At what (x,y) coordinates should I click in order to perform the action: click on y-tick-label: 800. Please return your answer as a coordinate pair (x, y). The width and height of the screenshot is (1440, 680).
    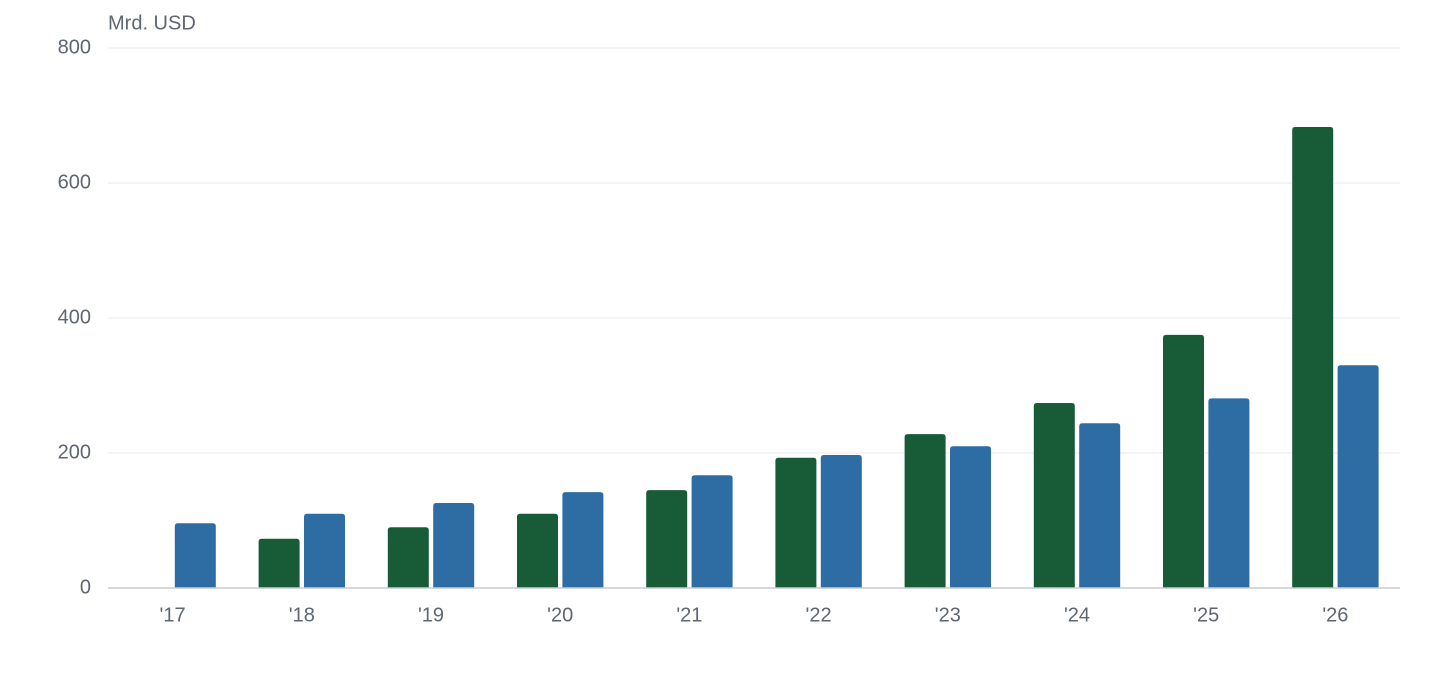
    Looking at the image, I should click on (74, 47).